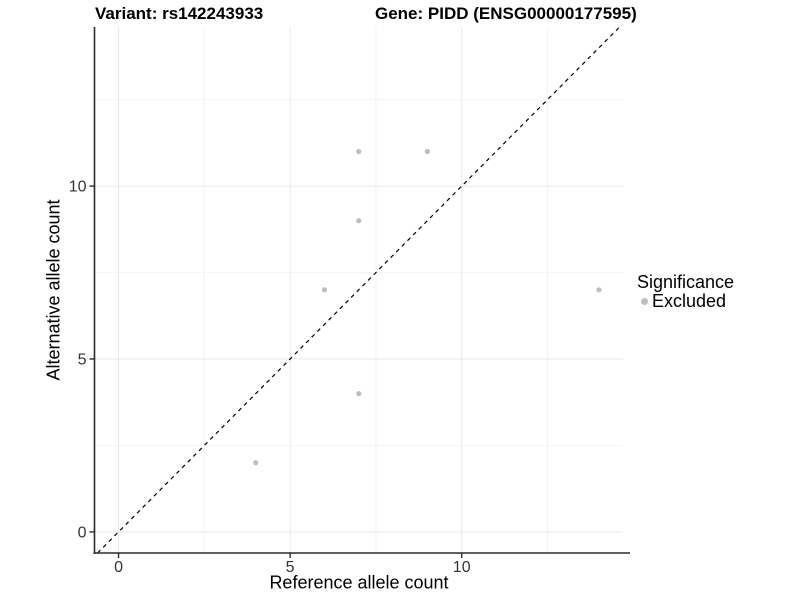  What do you see at coordinates (359, 582) in the screenshot?
I see `x-axis-title: Reference allele count` at bounding box center [359, 582].